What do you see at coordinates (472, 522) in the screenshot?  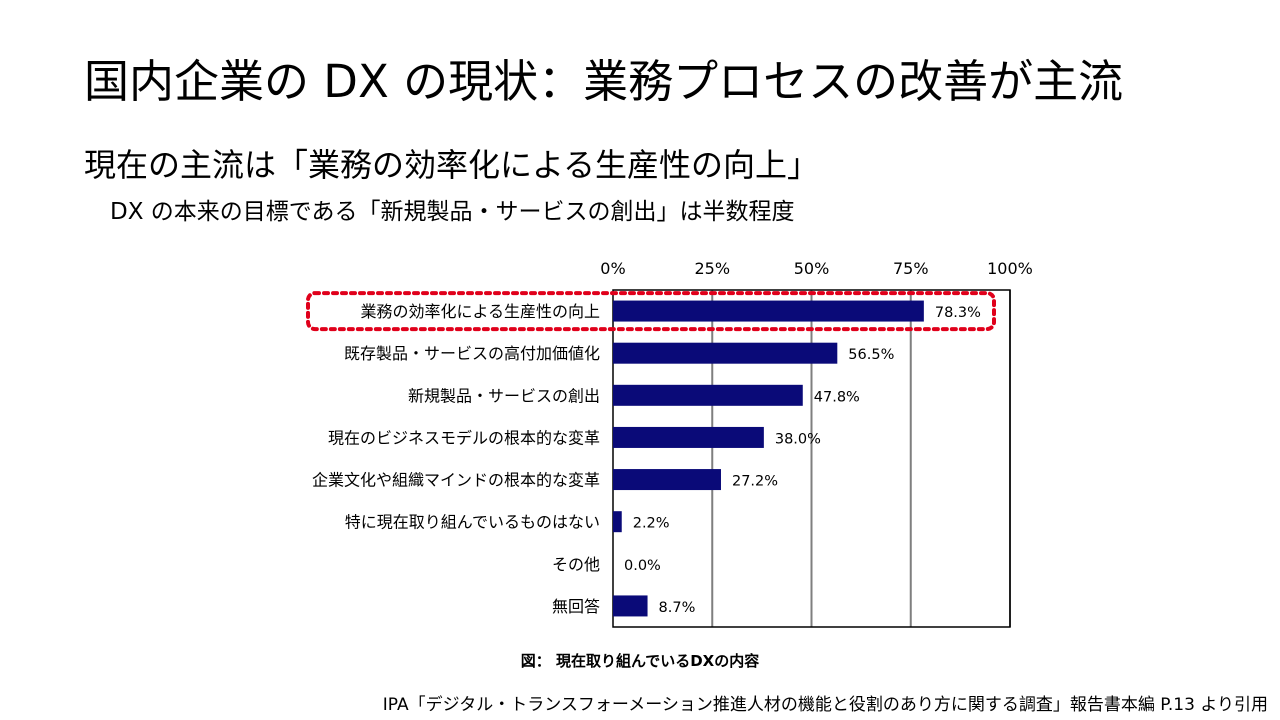 I see `category-label: 特に現在取り組んでいるものはない` at bounding box center [472, 522].